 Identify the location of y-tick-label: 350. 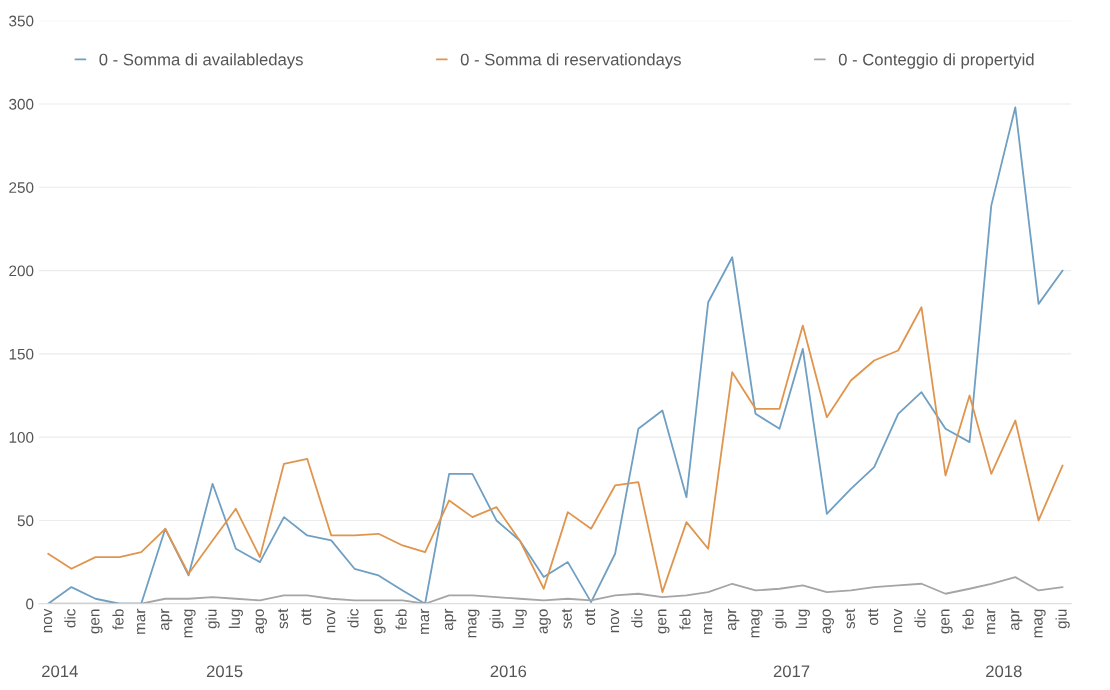
(21, 21).